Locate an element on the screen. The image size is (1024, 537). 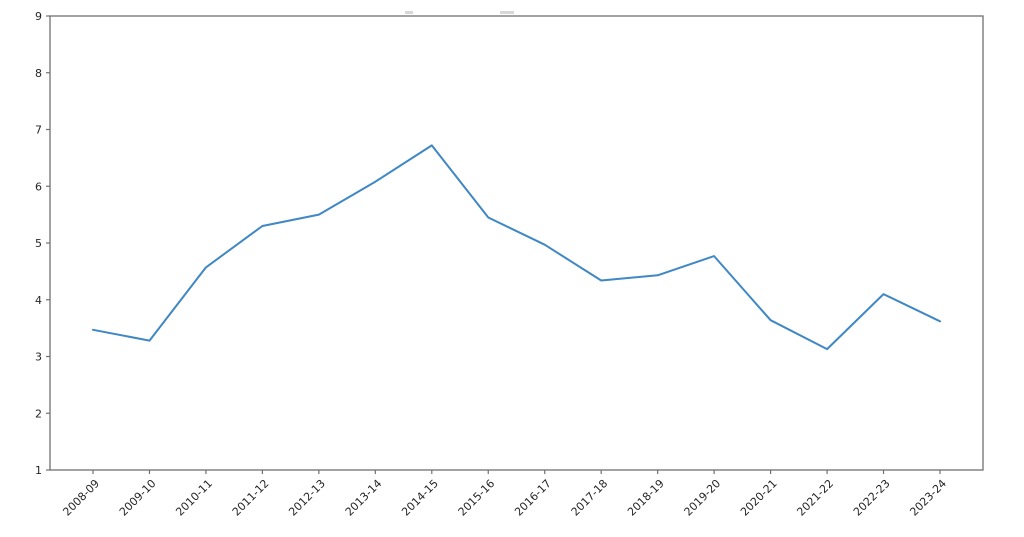
x-tick-label: 2022-23 is located at coordinates (872, 498).